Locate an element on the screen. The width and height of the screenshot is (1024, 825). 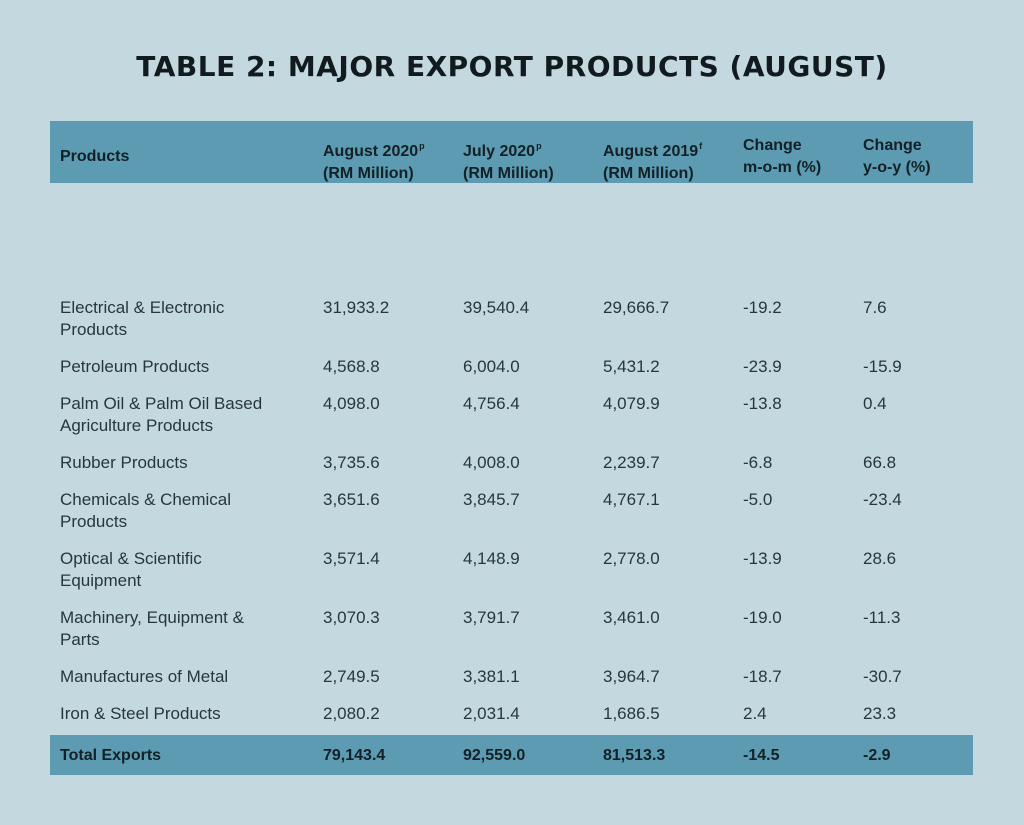
cell-yoy: -15.9 is located at coordinates (882, 366).